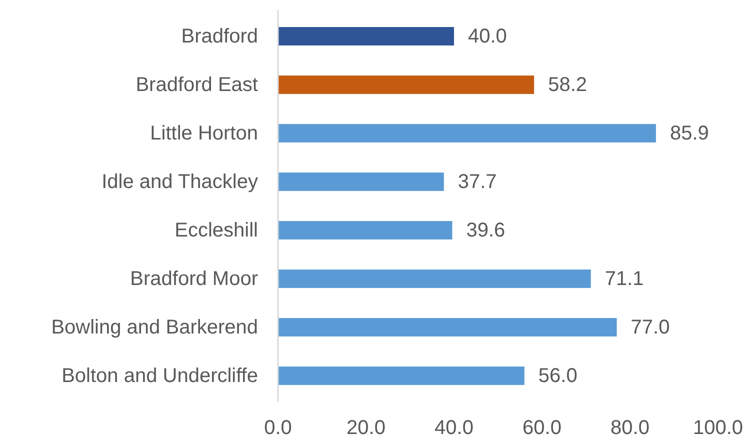 This screenshot has width=752, height=441. What do you see at coordinates (278, 428) in the screenshot?
I see `x-tick-label: 0.0` at bounding box center [278, 428].